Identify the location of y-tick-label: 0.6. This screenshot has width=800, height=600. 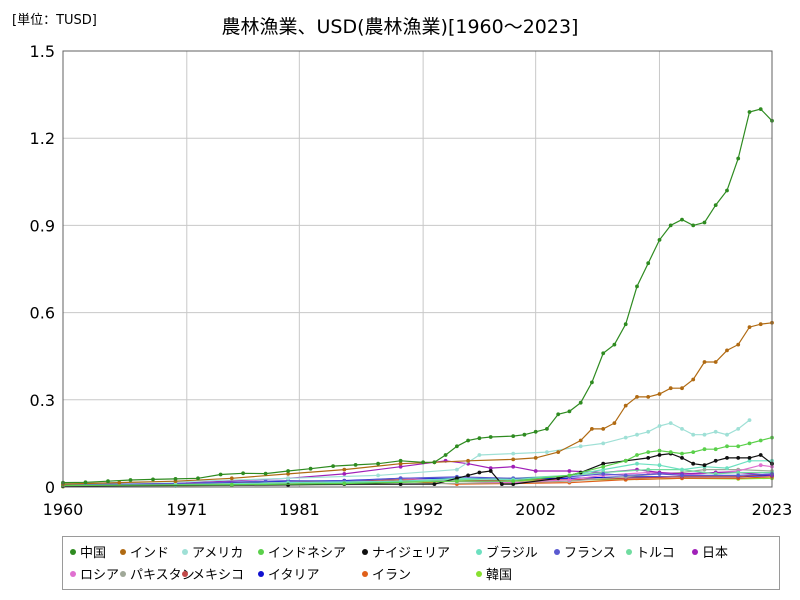
(42, 313).